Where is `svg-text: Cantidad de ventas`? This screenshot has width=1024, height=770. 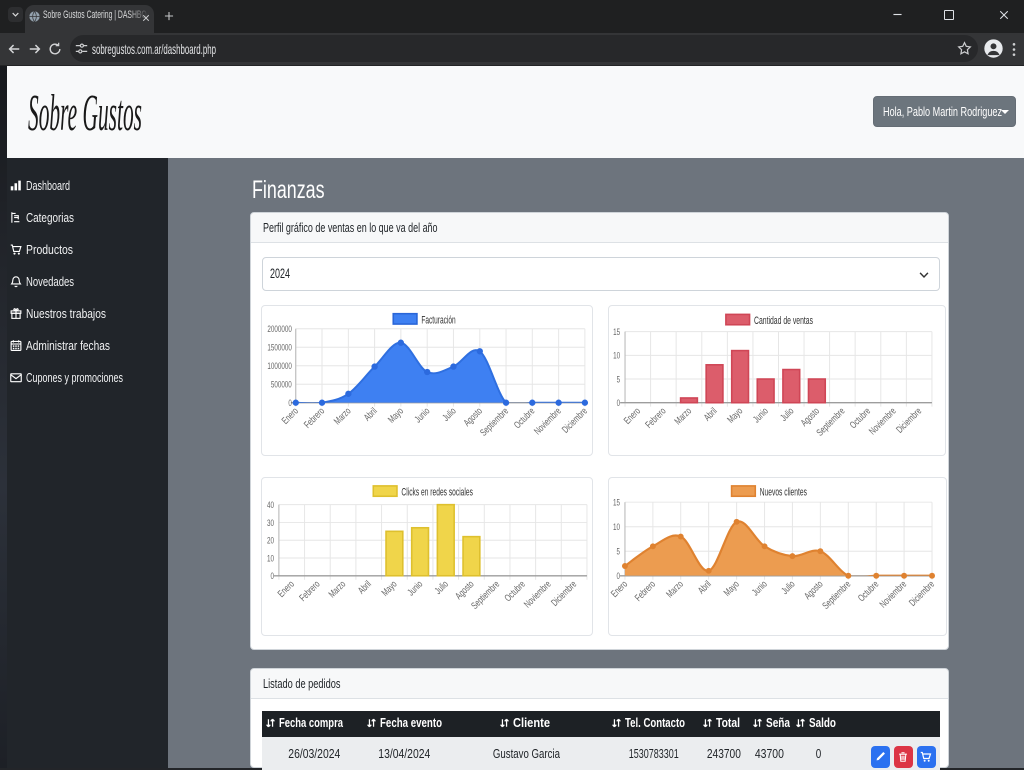
svg-text: Cantidad de ventas is located at coordinates (783, 321).